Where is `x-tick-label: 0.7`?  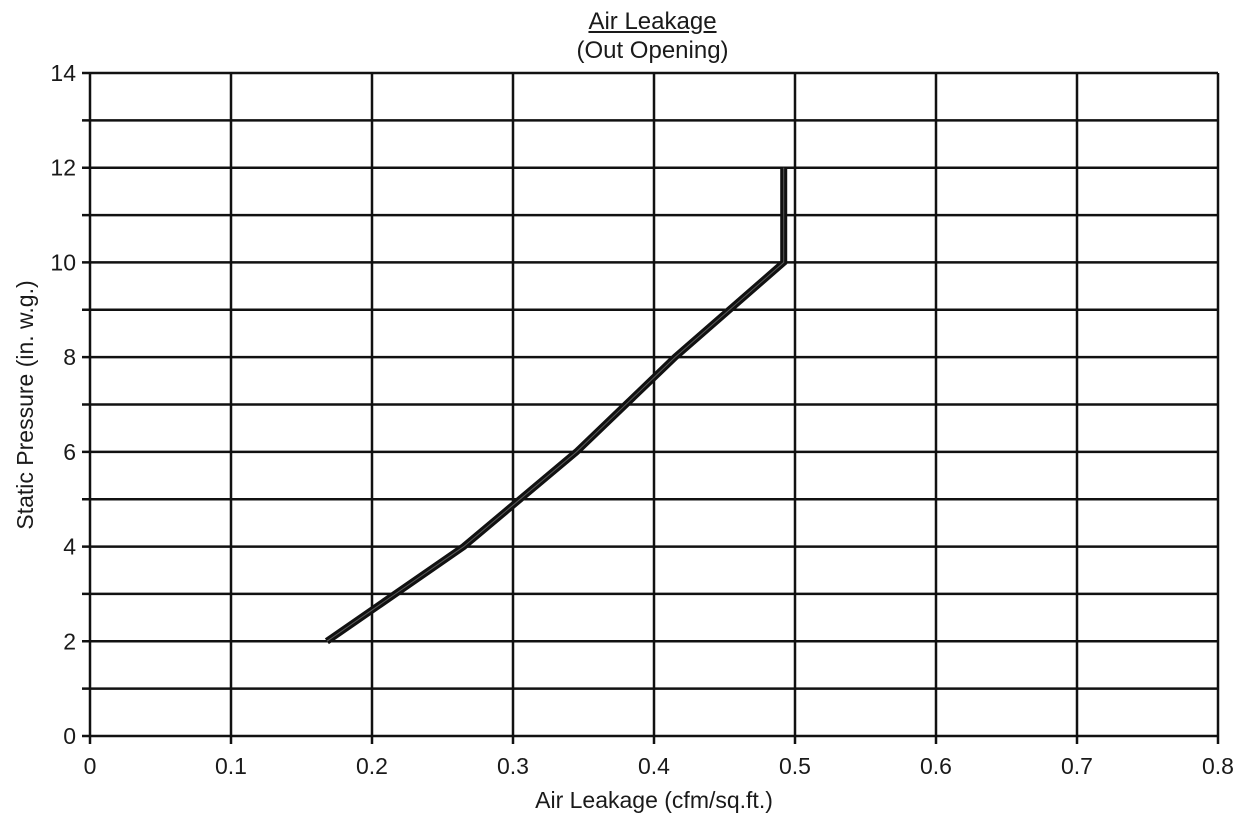 x-tick-label: 0.7 is located at coordinates (1077, 766).